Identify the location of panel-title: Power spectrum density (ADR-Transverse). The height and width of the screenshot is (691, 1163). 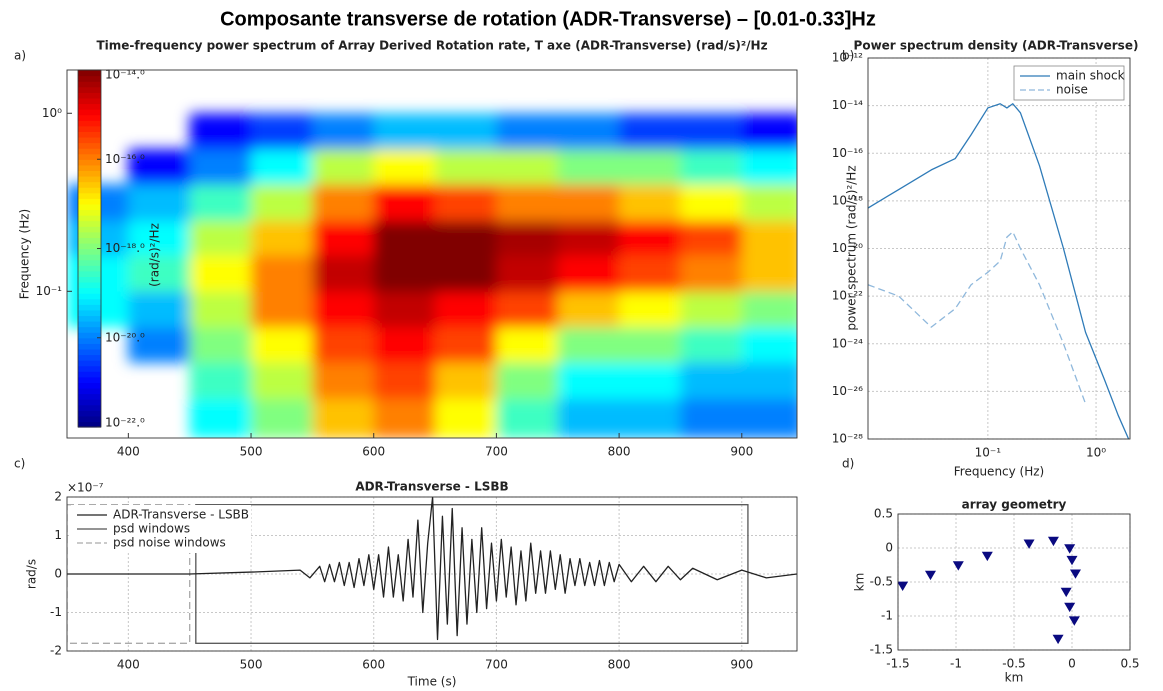
(996, 46).